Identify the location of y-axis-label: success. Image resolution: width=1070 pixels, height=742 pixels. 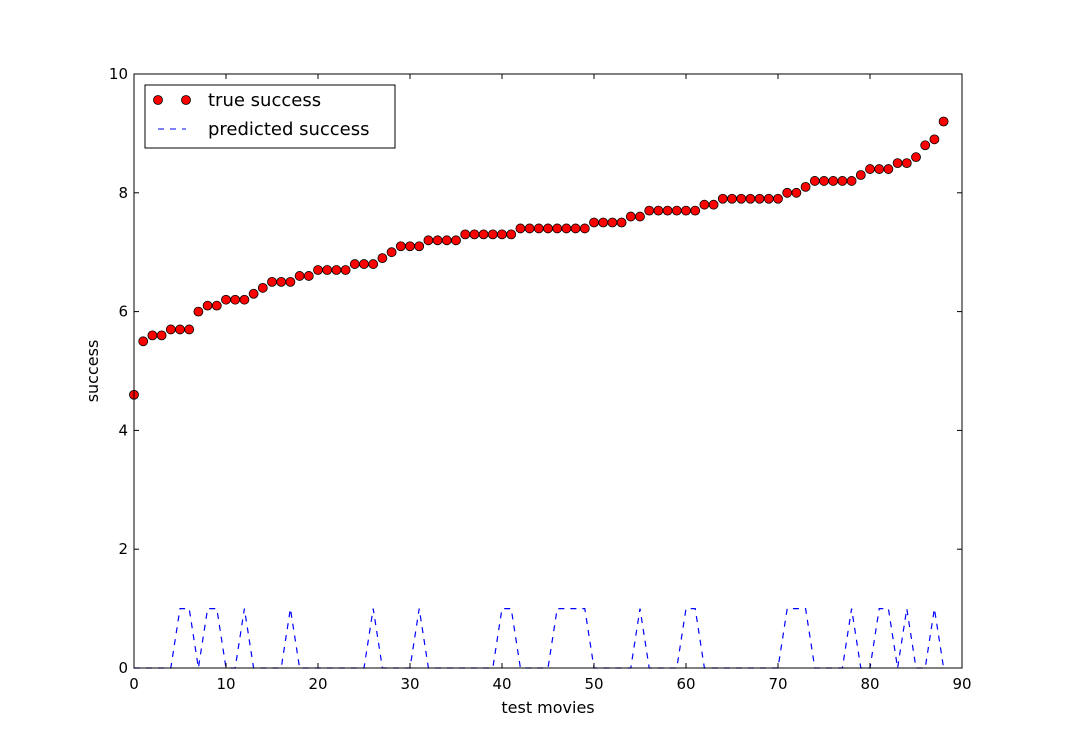
(92, 371).